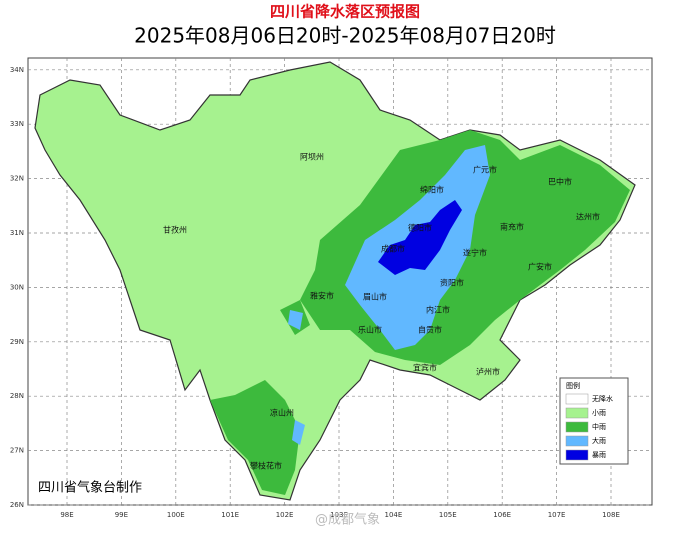  Describe the element at coordinates (485, 170) in the screenshot. I see `city-label: 广元市` at that location.